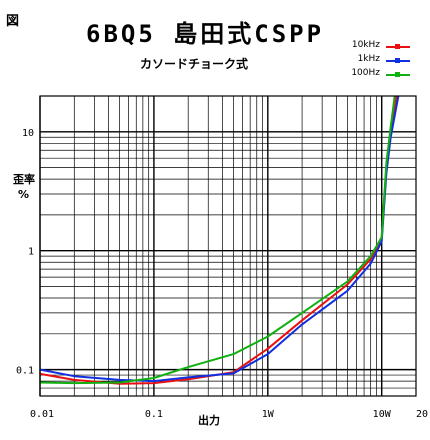 This screenshot has height=440, width=430. I want to click on y-tick-label: 10, so click(28, 133).